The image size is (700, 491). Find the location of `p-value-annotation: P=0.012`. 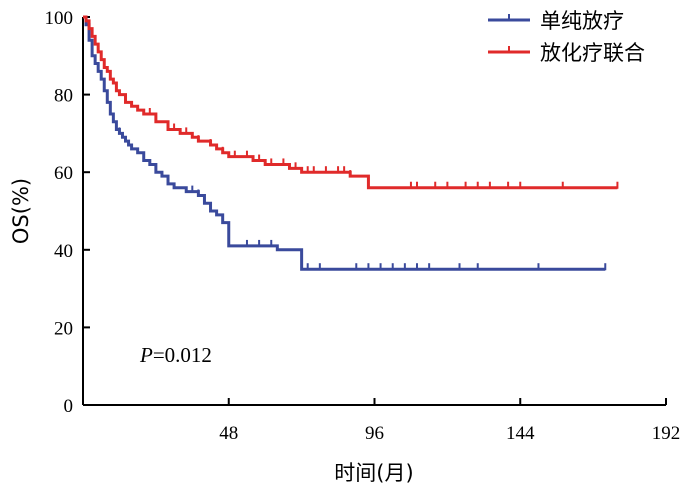

p-value-annotation: P=0.012 is located at coordinates (175, 355).